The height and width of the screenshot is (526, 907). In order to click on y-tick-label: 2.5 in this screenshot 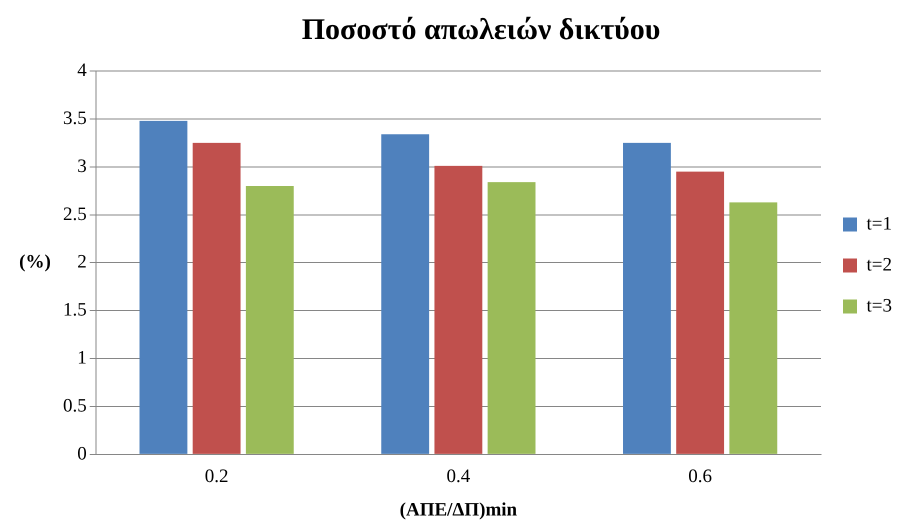, I will do `click(75, 214)`.